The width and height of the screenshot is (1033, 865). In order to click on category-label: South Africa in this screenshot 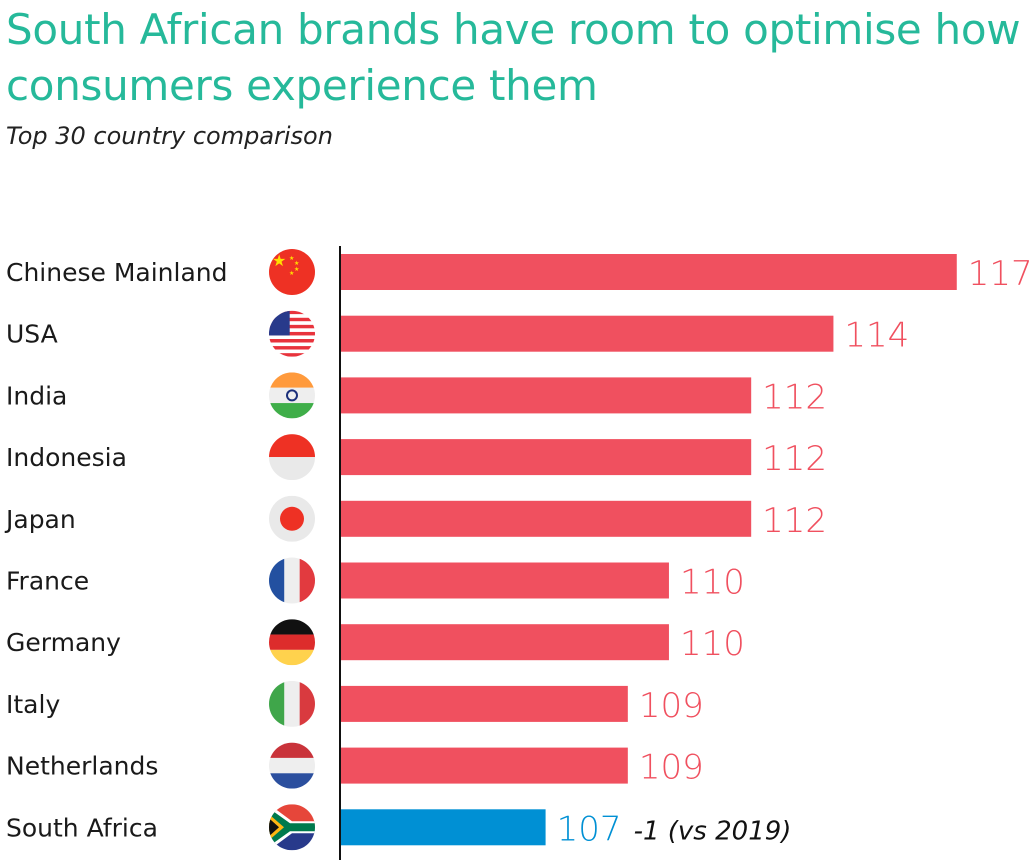, I will do `click(82, 827)`.